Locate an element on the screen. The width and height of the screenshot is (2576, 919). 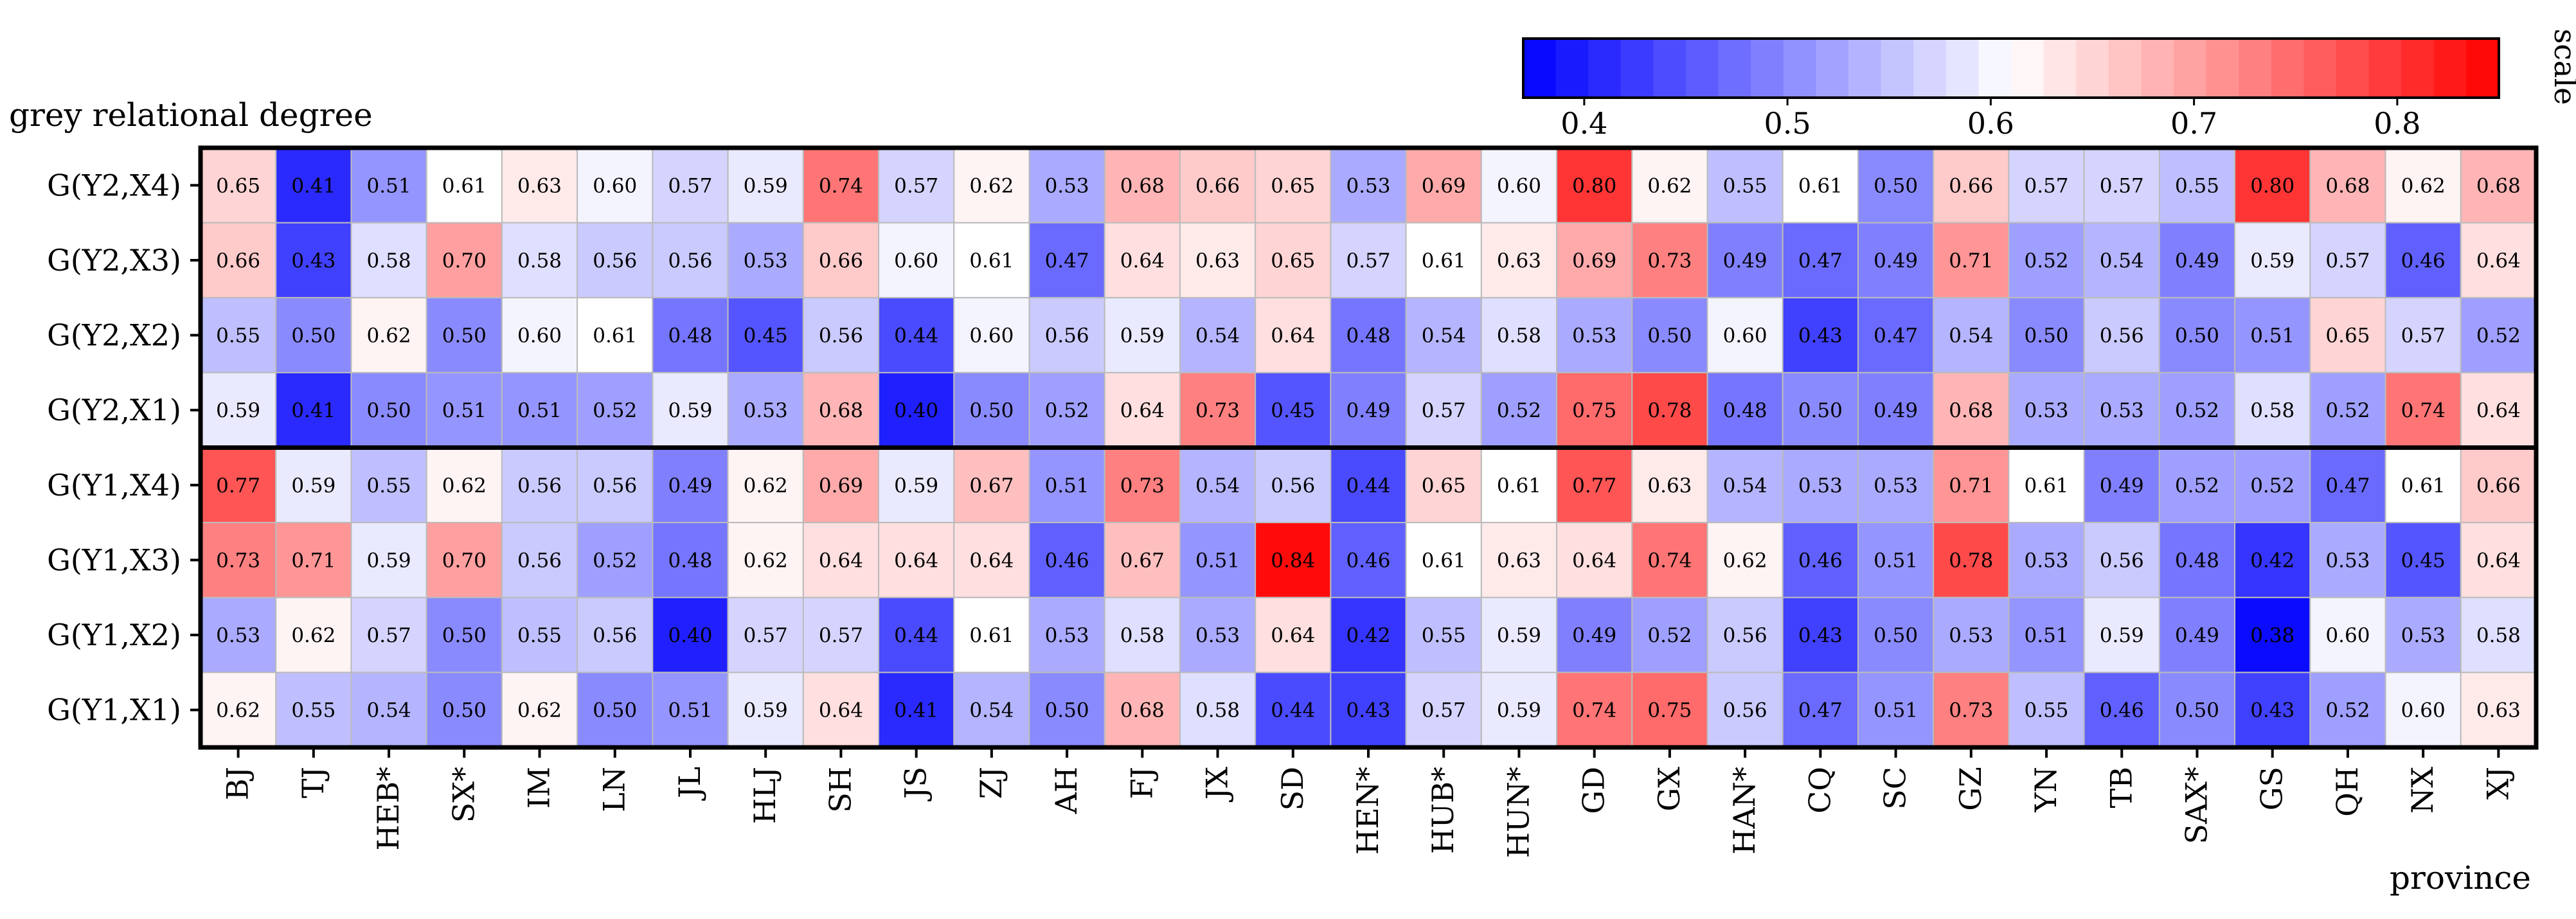
column-label: SD is located at coordinates (1292, 788).